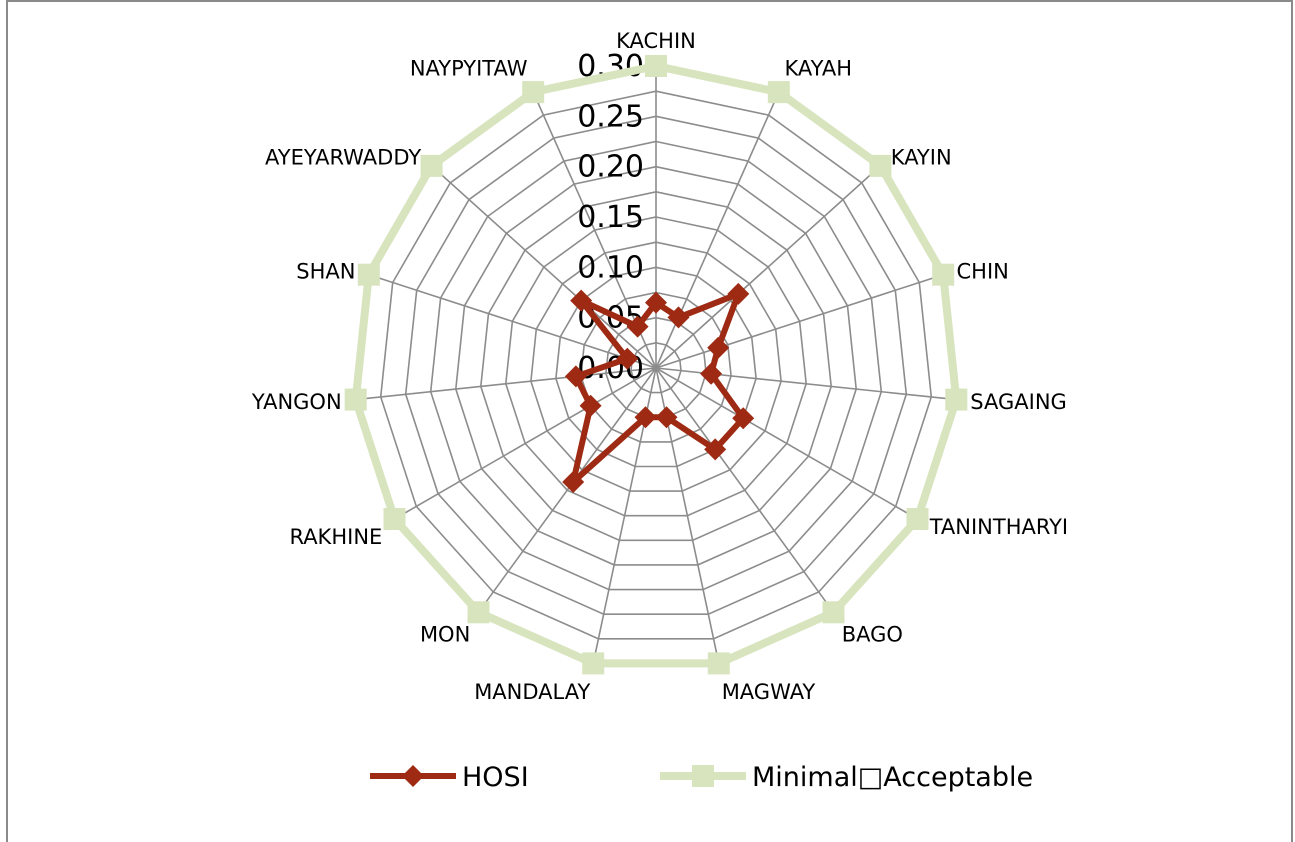 The height and width of the screenshot is (842, 1295). What do you see at coordinates (506, 384) in the screenshot?
I see `spoke-yangon` at bounding box center [506, 384].